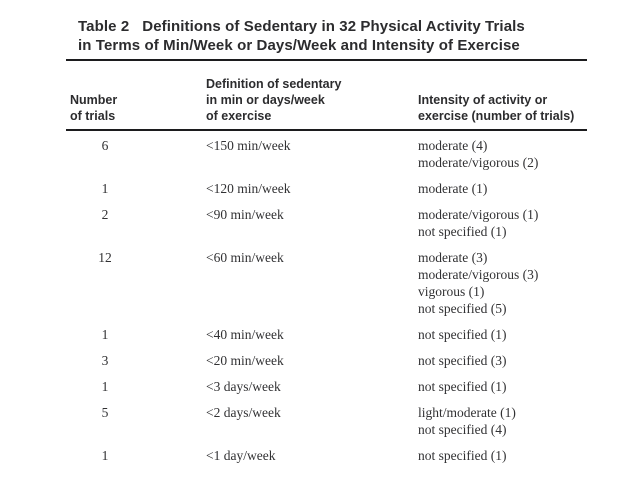 The width and height of the screenshot is (638, 478). What do you see at coordinates (105, 214) in the screenshot?
I see `cell-number-of-trials: 2` at bounding box center [105, 214].